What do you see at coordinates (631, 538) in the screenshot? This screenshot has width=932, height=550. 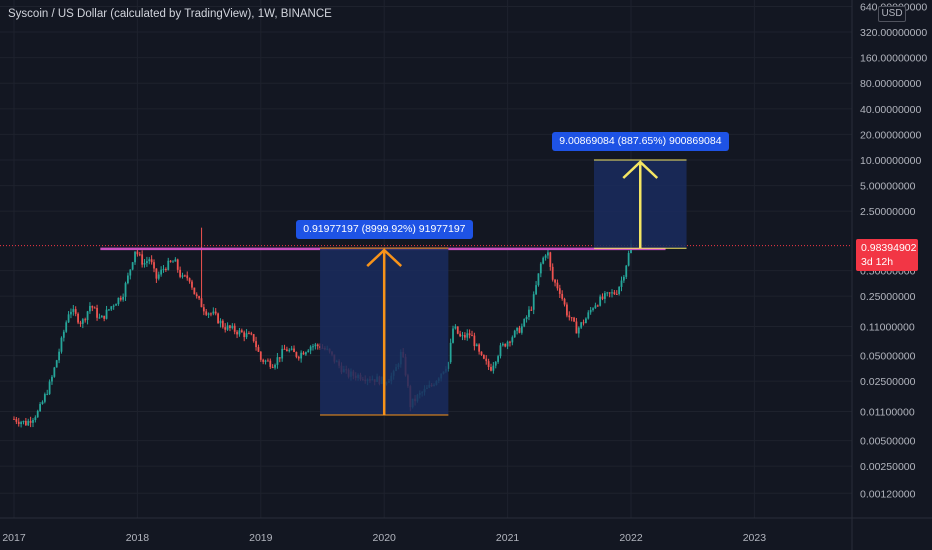 I see `time-tick-label: 2022` at bounding box center [631, 538].